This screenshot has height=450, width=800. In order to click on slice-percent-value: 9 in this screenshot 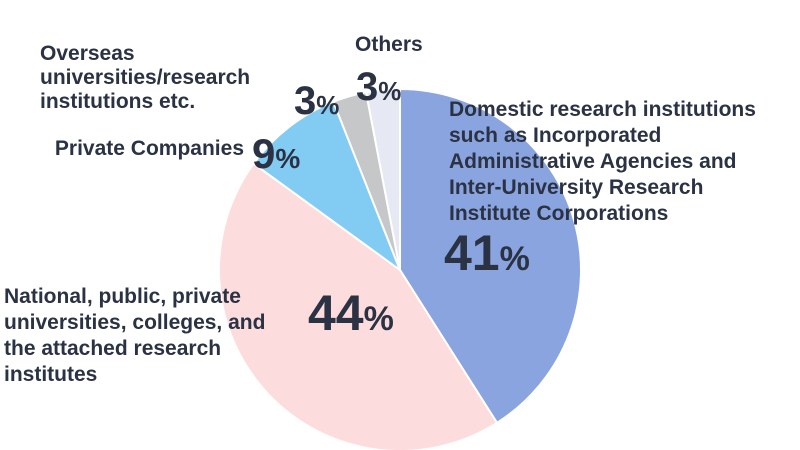, I will do `click(263, 153)`.